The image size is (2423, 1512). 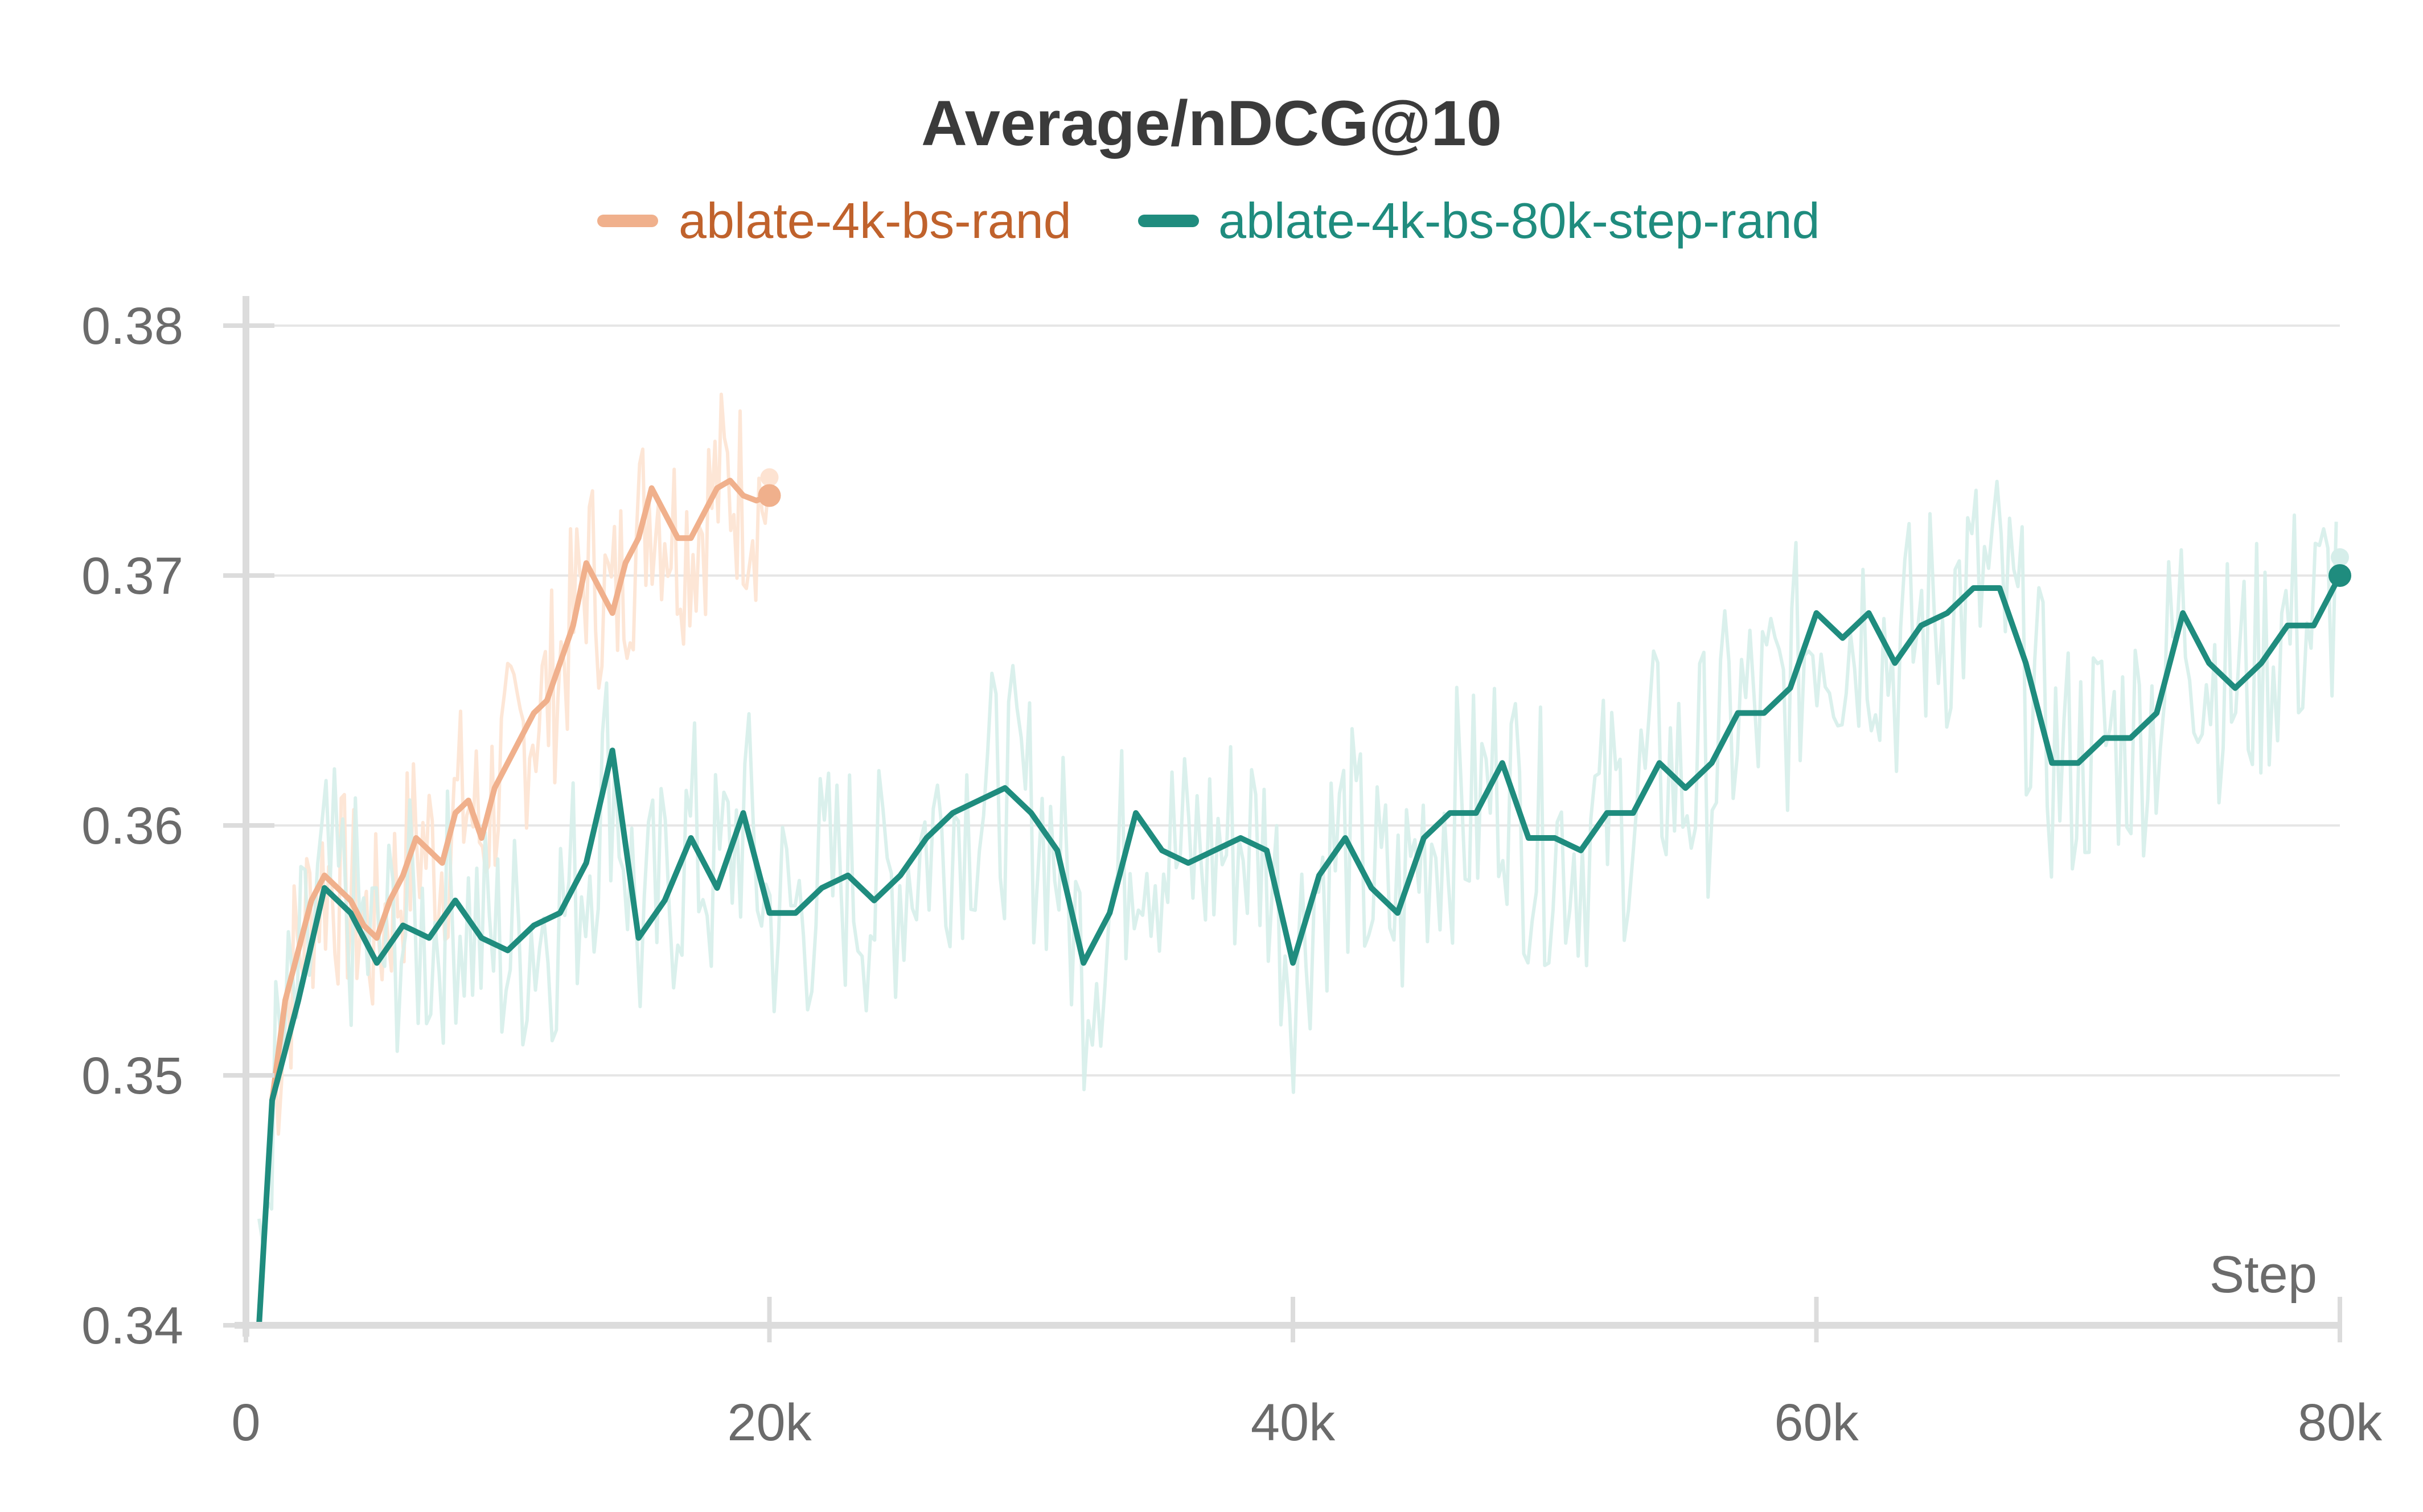 I want to click on x-tick-label: 0, so click(x=245, y=1423).